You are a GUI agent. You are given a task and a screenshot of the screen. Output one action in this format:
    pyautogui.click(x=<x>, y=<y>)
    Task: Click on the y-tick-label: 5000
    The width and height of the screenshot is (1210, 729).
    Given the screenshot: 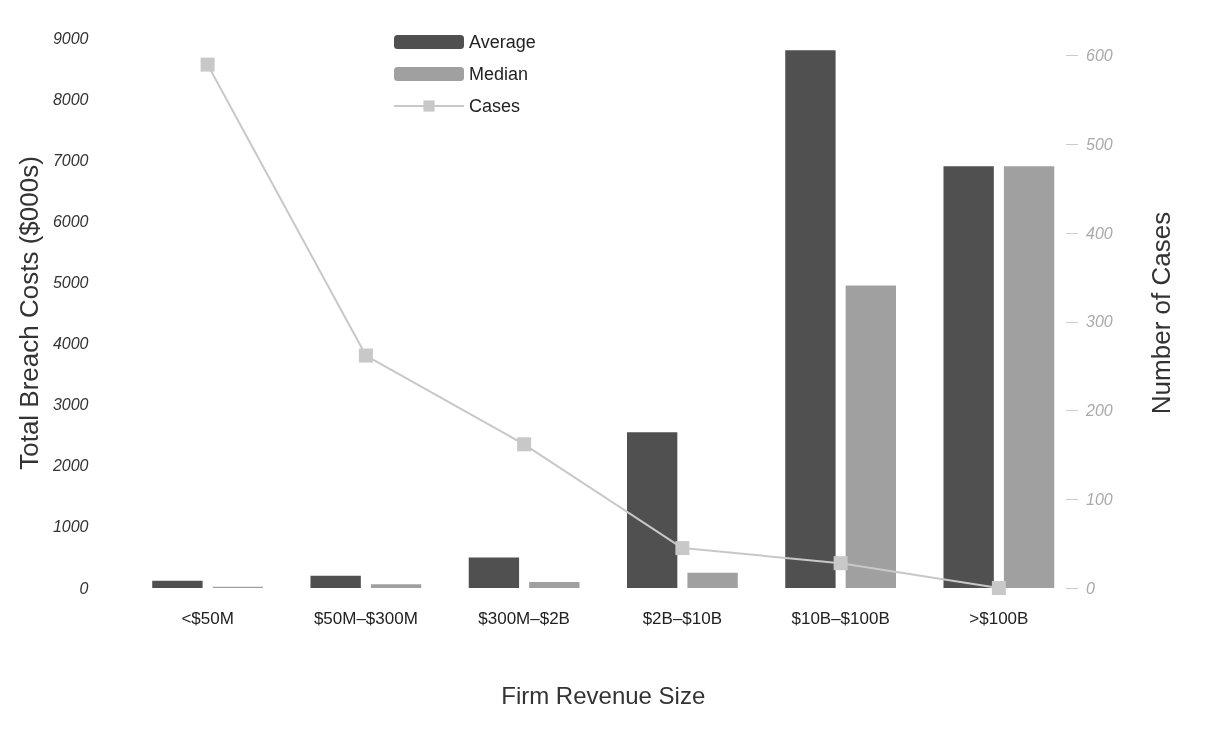 What is the action you would take?
    pyautogui.click(x=70, y=282)
    